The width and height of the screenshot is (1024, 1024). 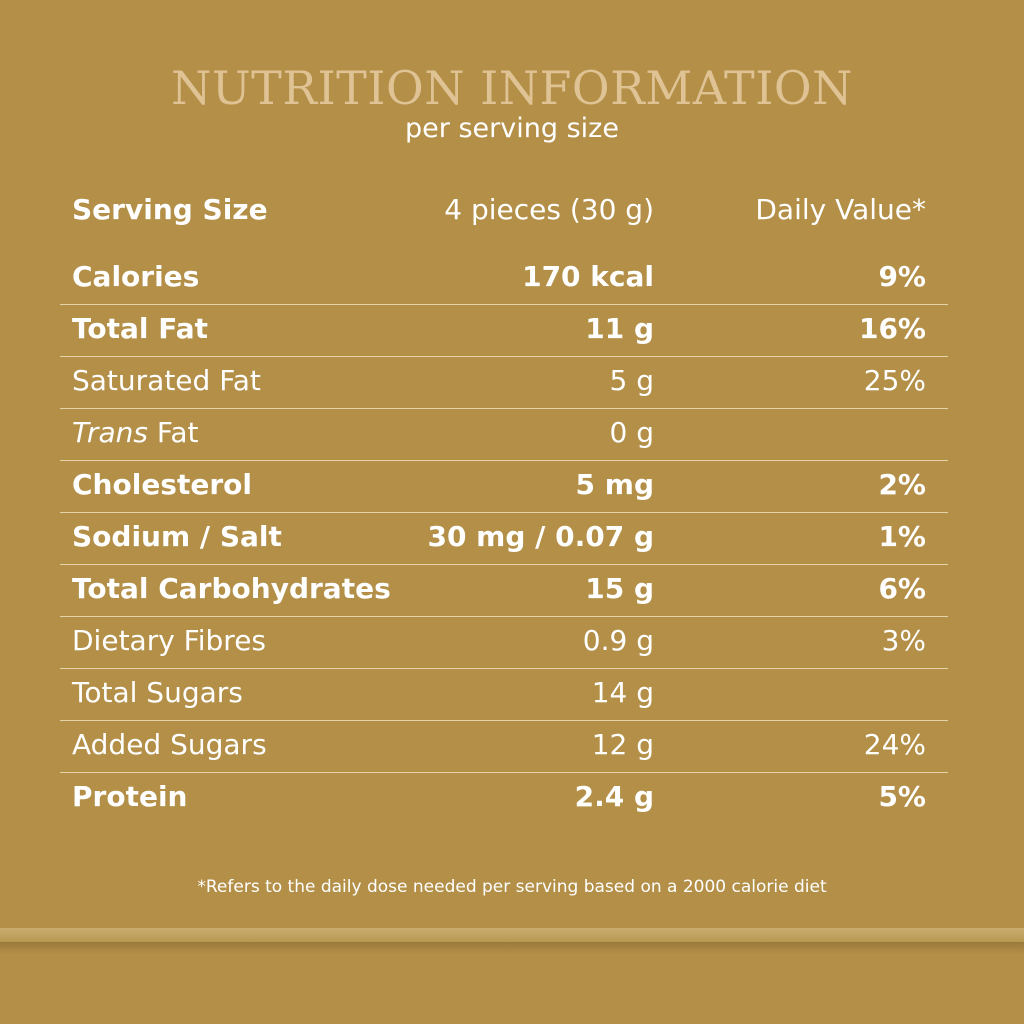 What do you see at coordinates (622, 744) in the screenshot?
I see `nutrient-amount: 12 g` at bounding box center [622, 744].